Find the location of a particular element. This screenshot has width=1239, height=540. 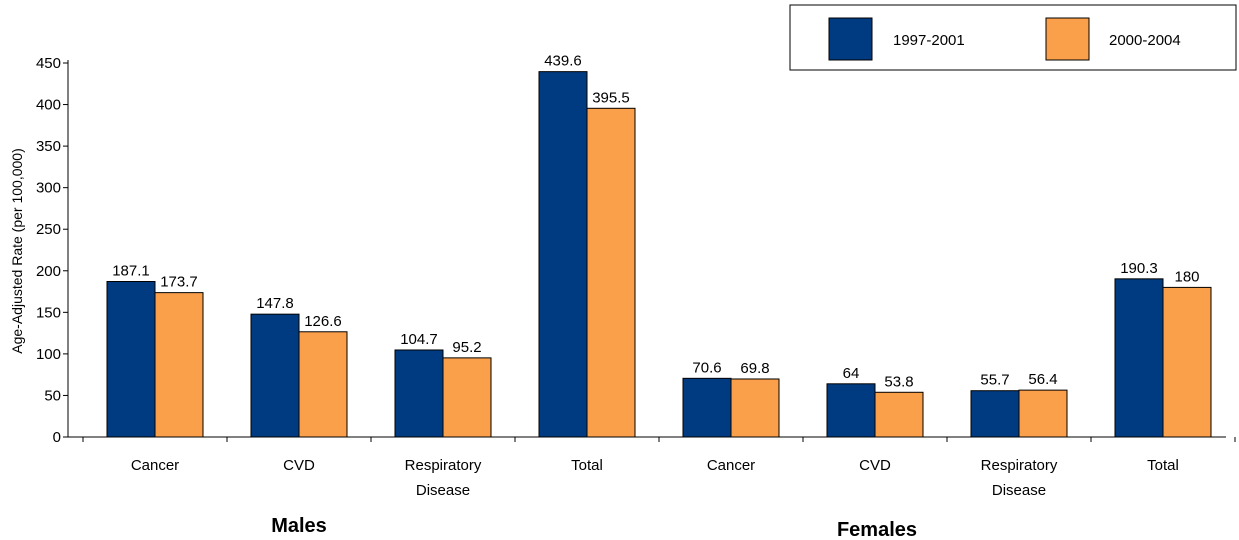

bar-value-label: 64 is located at coordinates (851, 373).